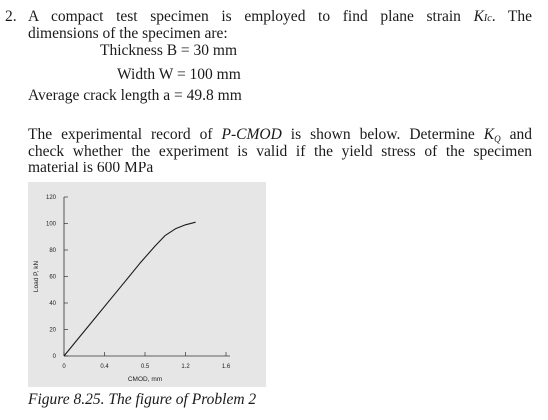 The height and width of the screenshot is (420, 548). Describe the element at coordinates (226, 367) in the screenshot. I see `x-tick-label: 1.6` at that location.